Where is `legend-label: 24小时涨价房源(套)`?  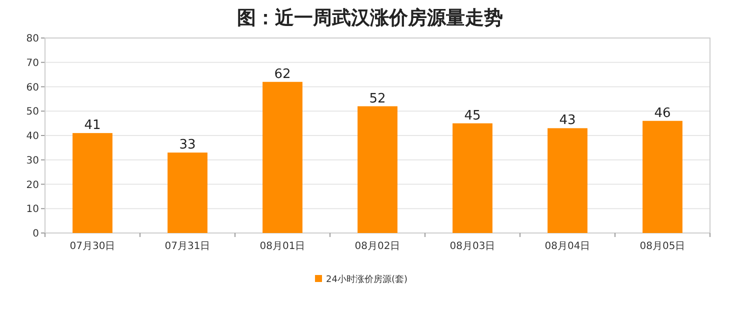
legend-label: 24小时涨价房源(套) is located at coordinates (367, 279).